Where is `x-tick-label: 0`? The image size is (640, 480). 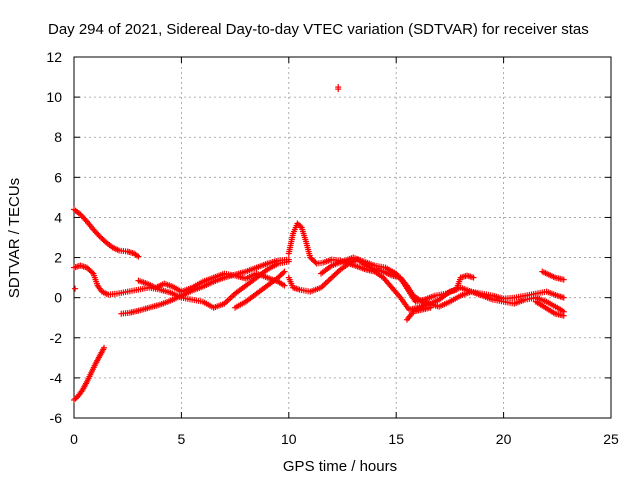
x-tick-label: 0 is located at coordinates (74, 439).